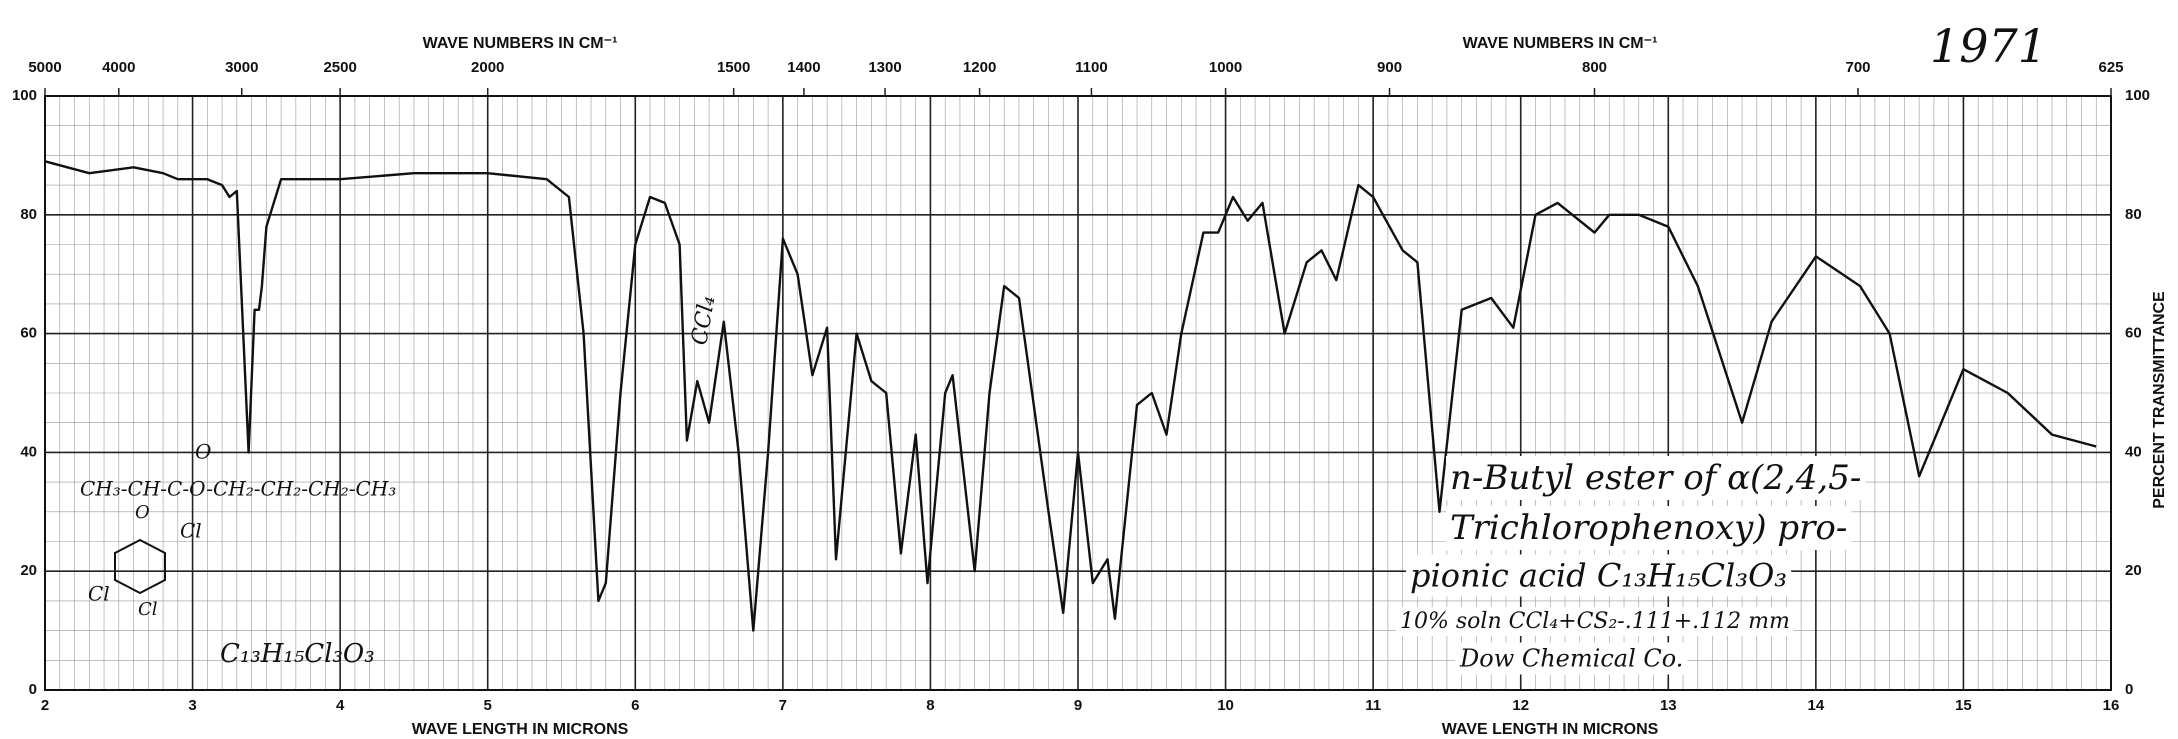 This screenshot has height=739, width=2178. I want to click on annotation: 1971, so click(1988, 46).